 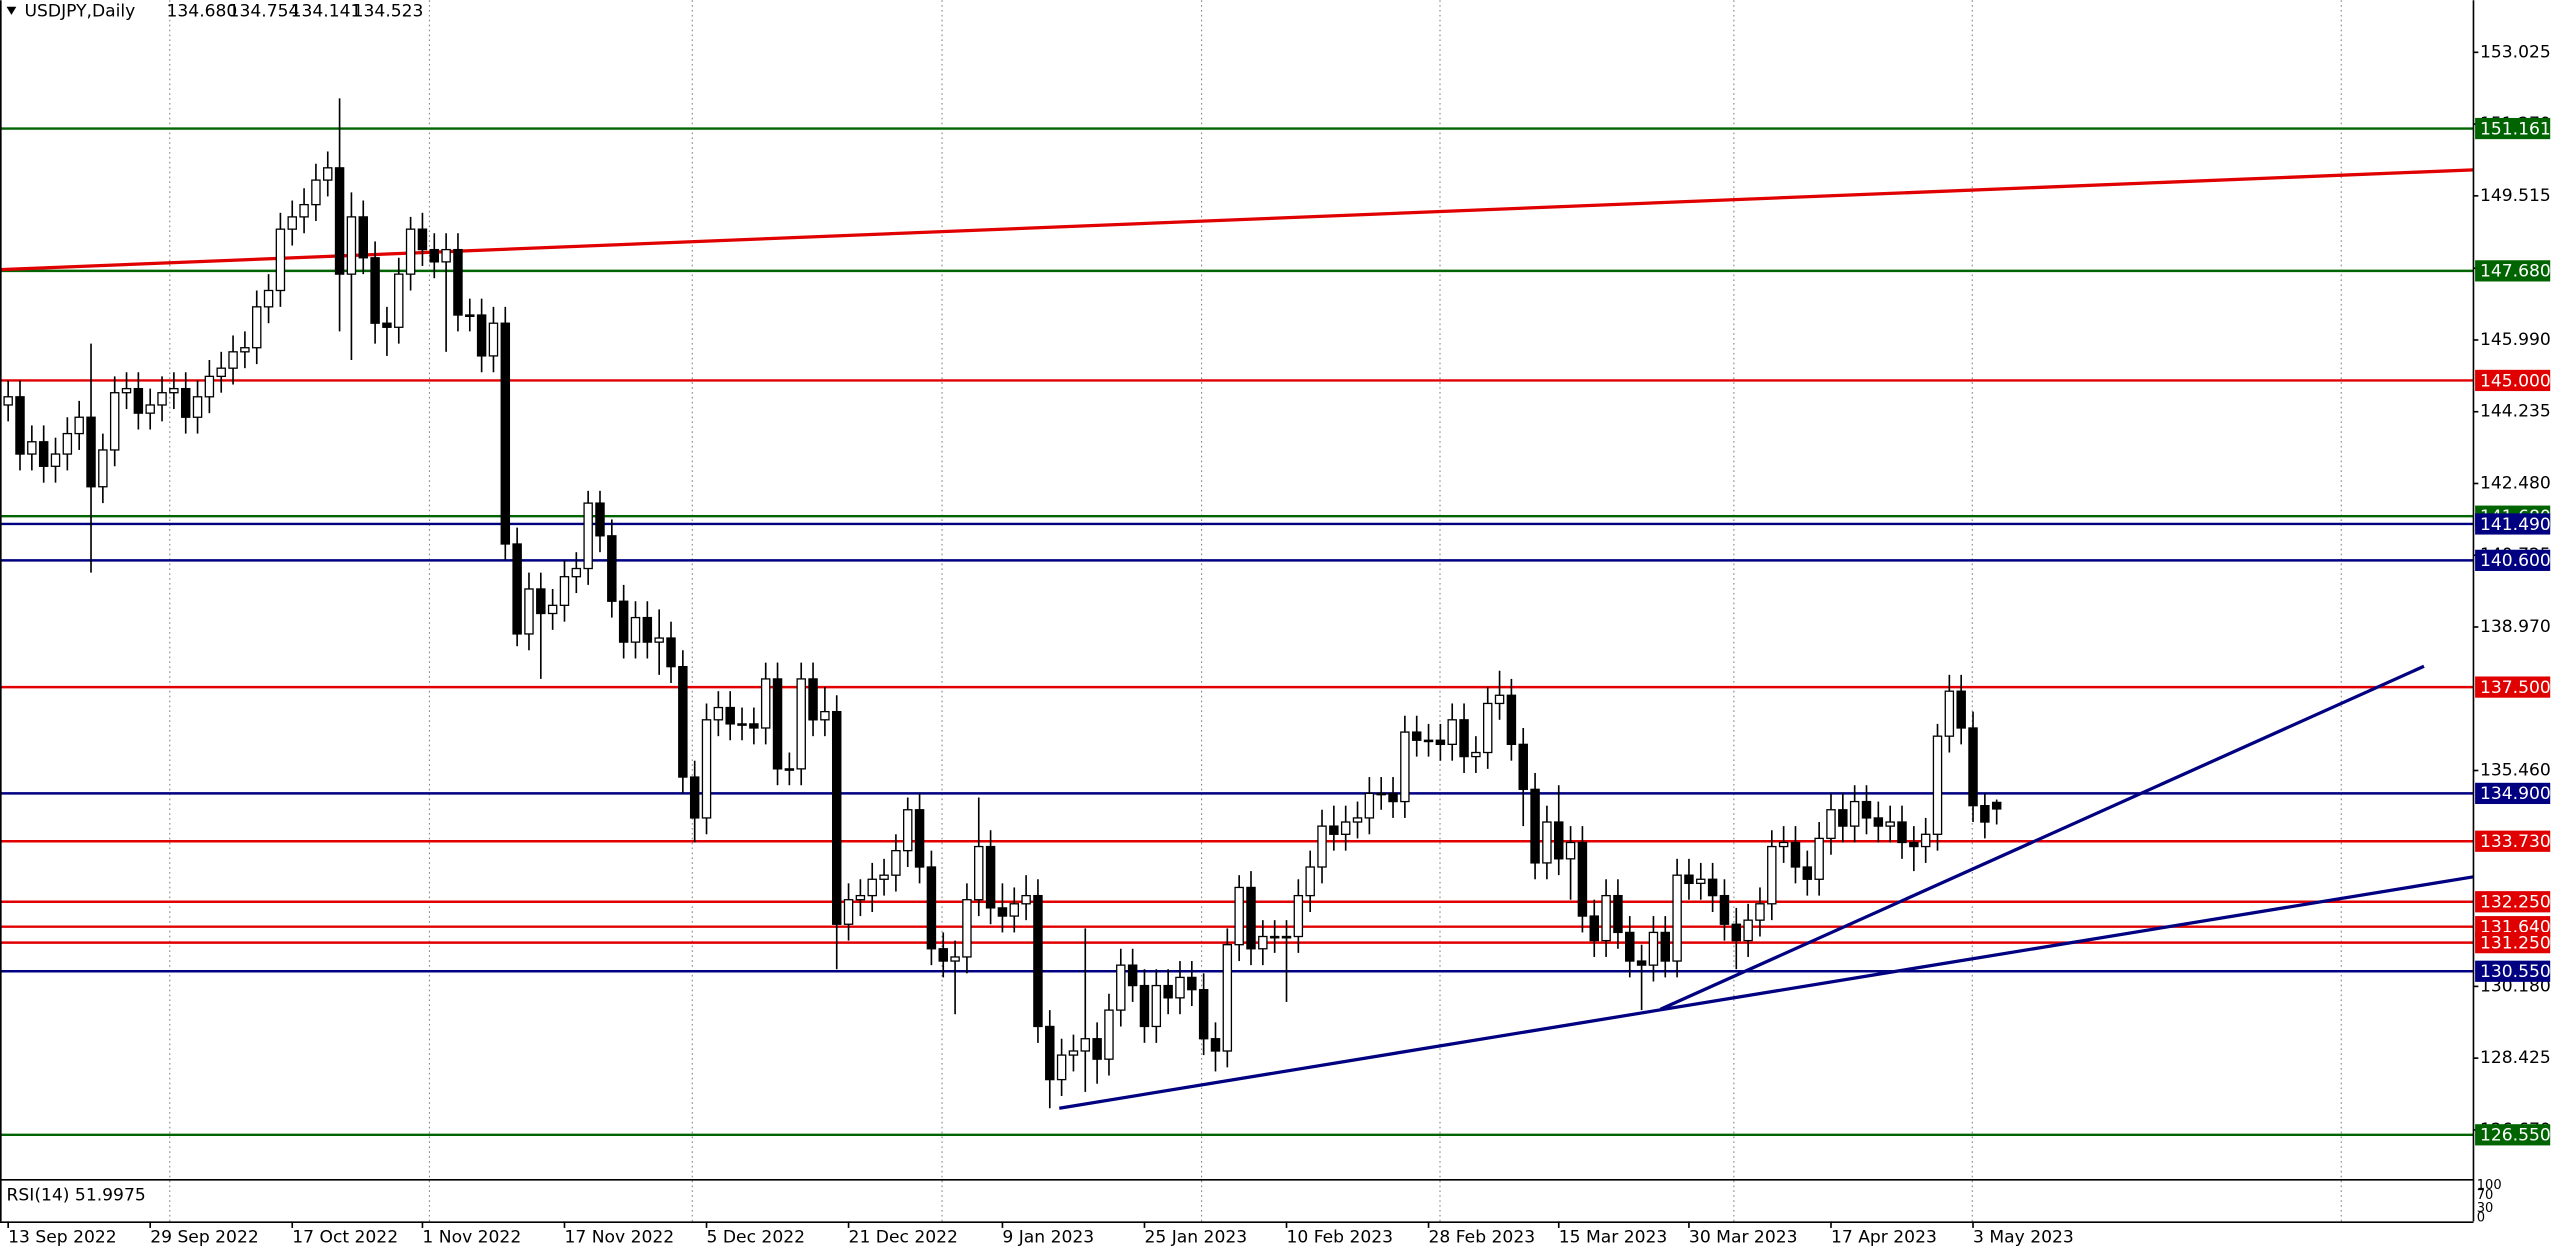 I want to click on y-tick-label: 149.515, so click(x=2515, y=196).